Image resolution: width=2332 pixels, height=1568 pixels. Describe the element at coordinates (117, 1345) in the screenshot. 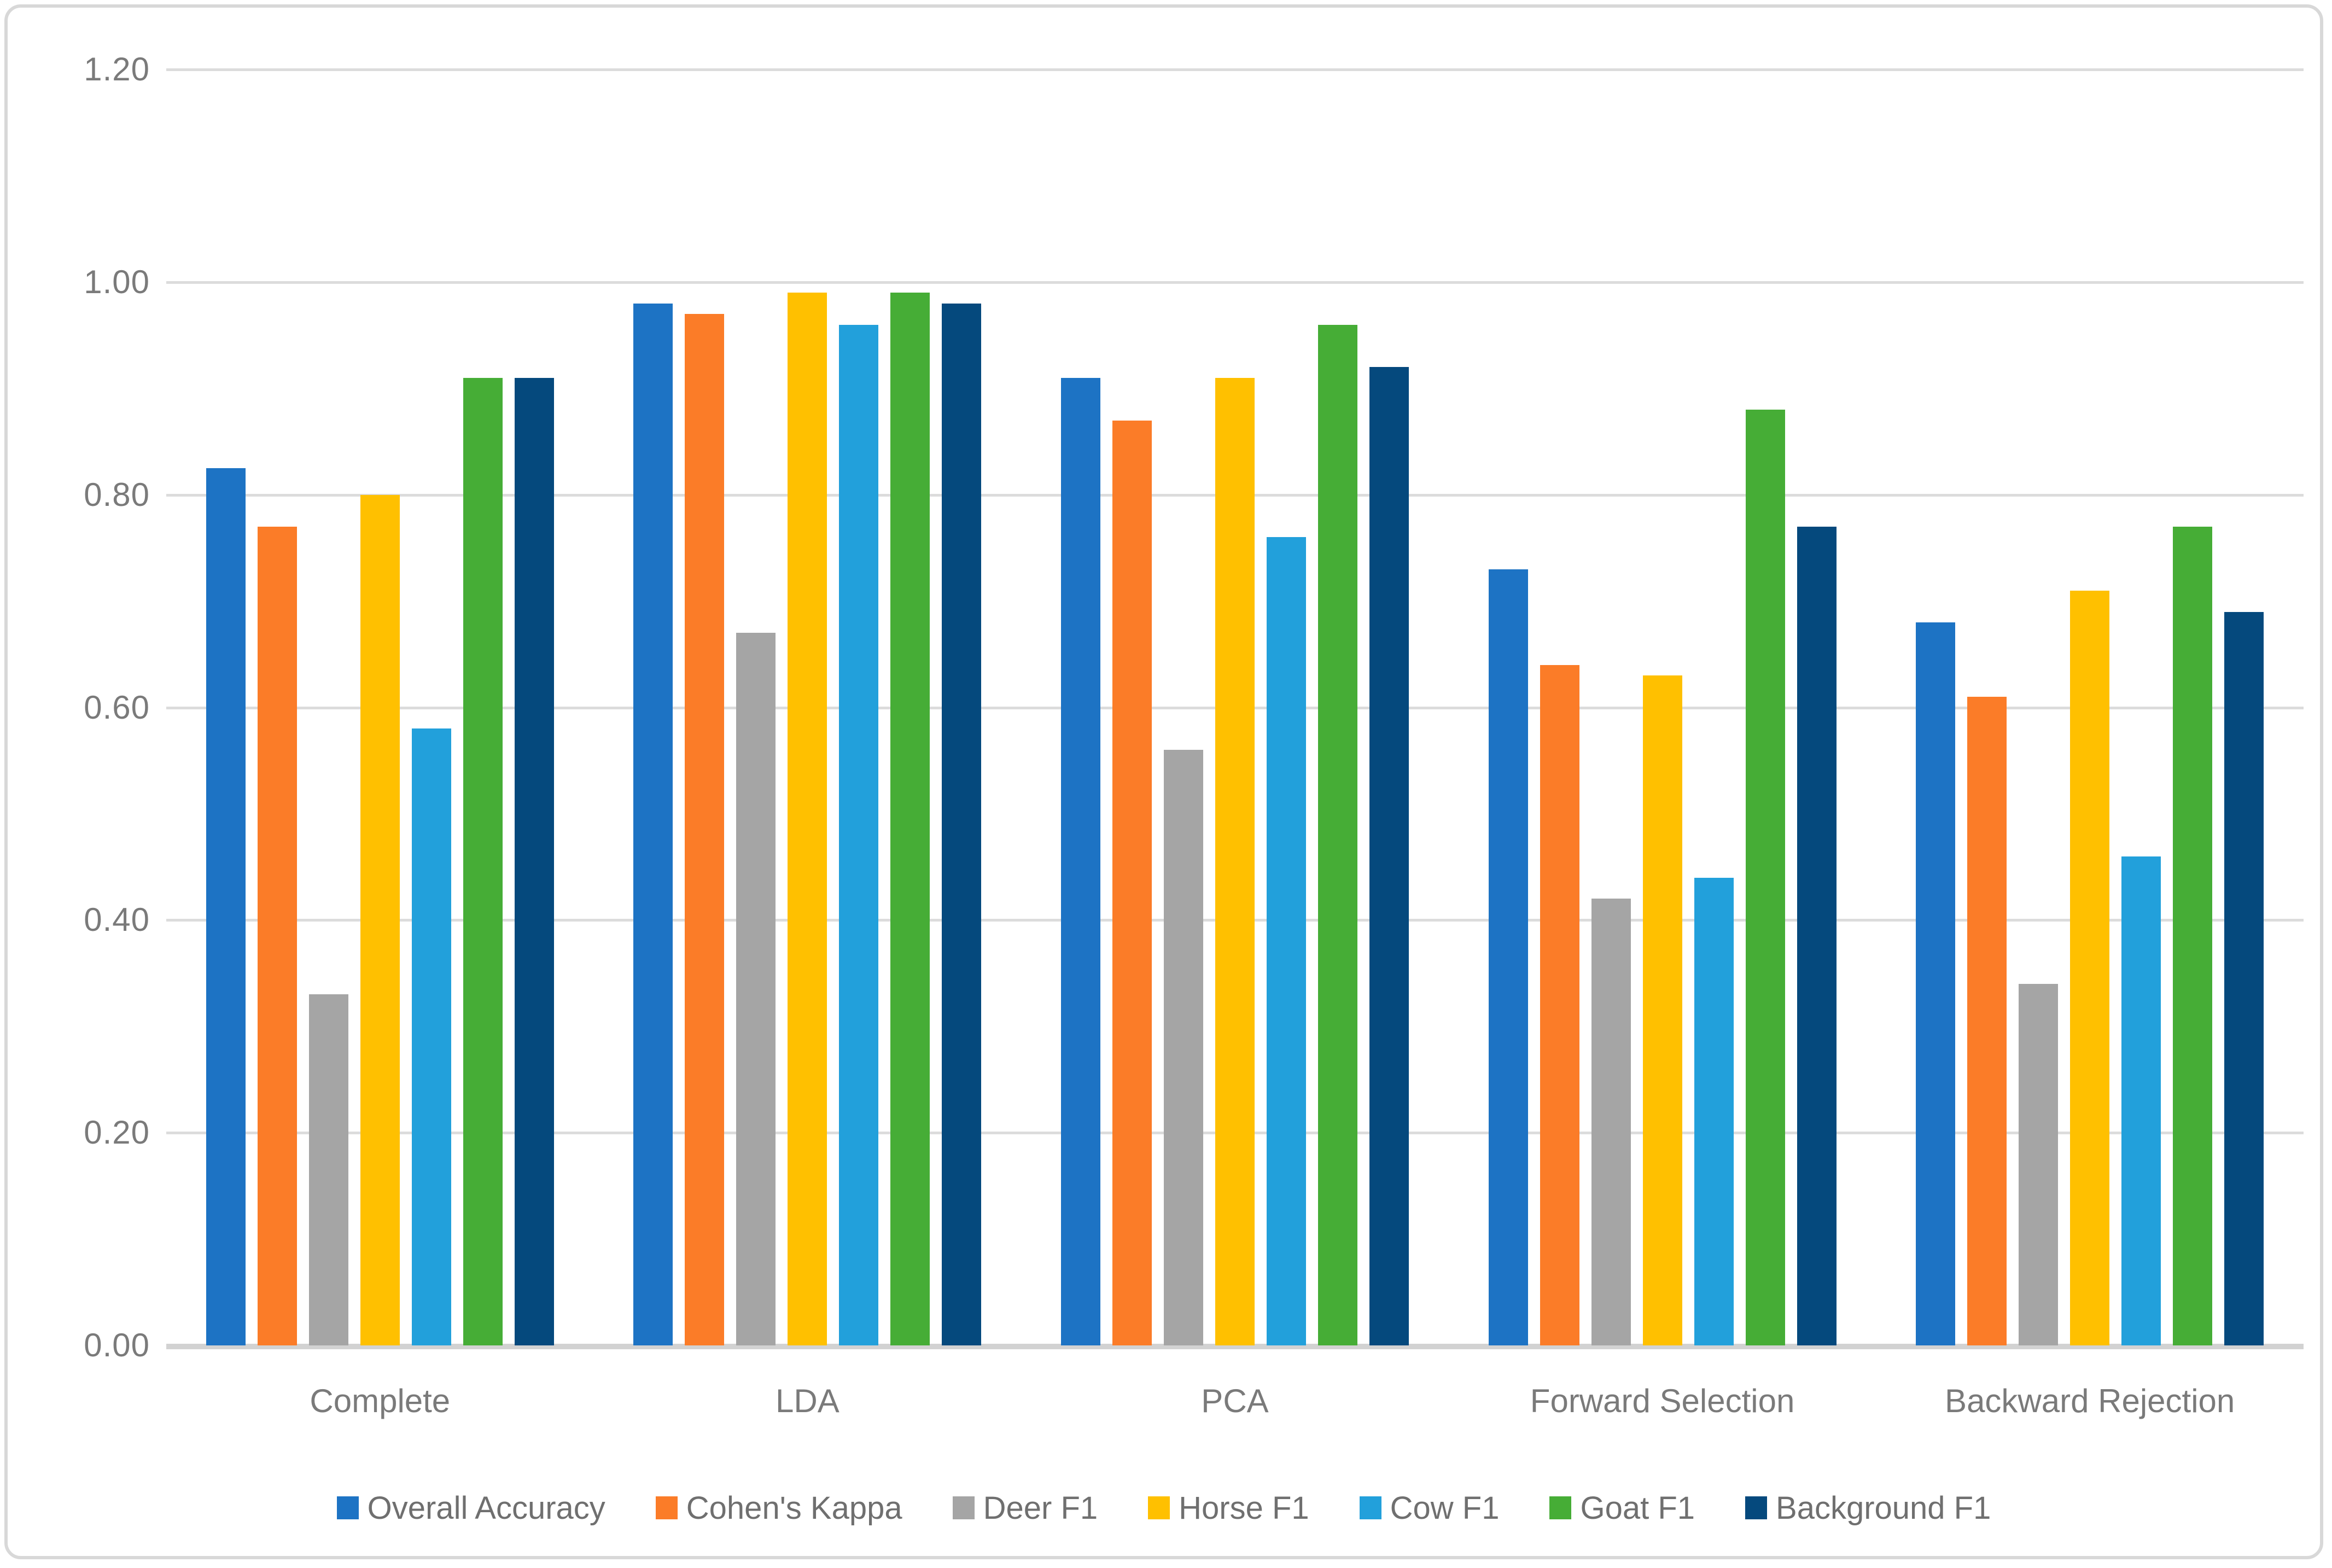

I see `y-axis-tick-label: 0.00` at that location.